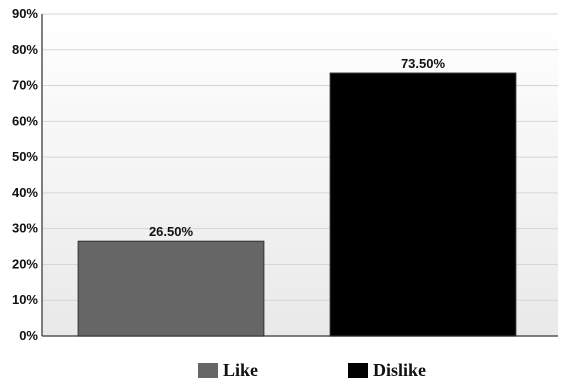 The image size is (564, 383). What do you see at coordinates (25, 156) in the screenshot?
I see `y-tick-label: 50%` at bounding box center [25, 156].